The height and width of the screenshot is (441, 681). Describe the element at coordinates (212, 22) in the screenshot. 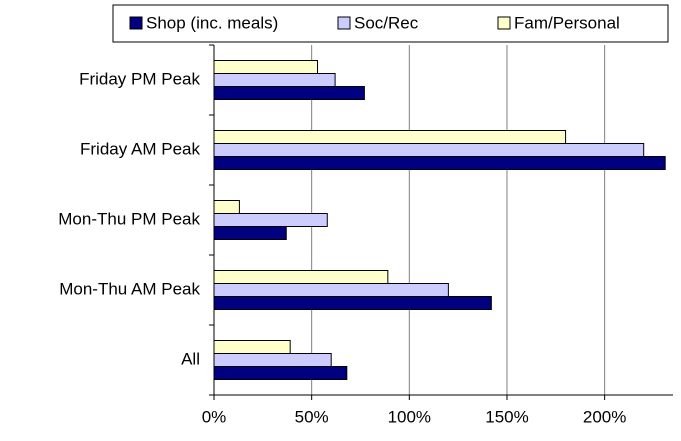

I see `legend-label: Shop (inc. meals)` at that location.